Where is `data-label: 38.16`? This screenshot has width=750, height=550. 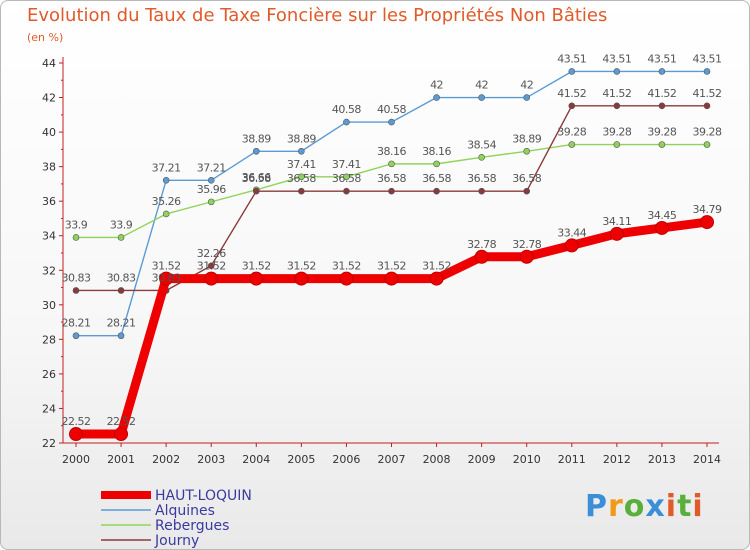 data-label: 38.16 is located at coordinates (436, 151).